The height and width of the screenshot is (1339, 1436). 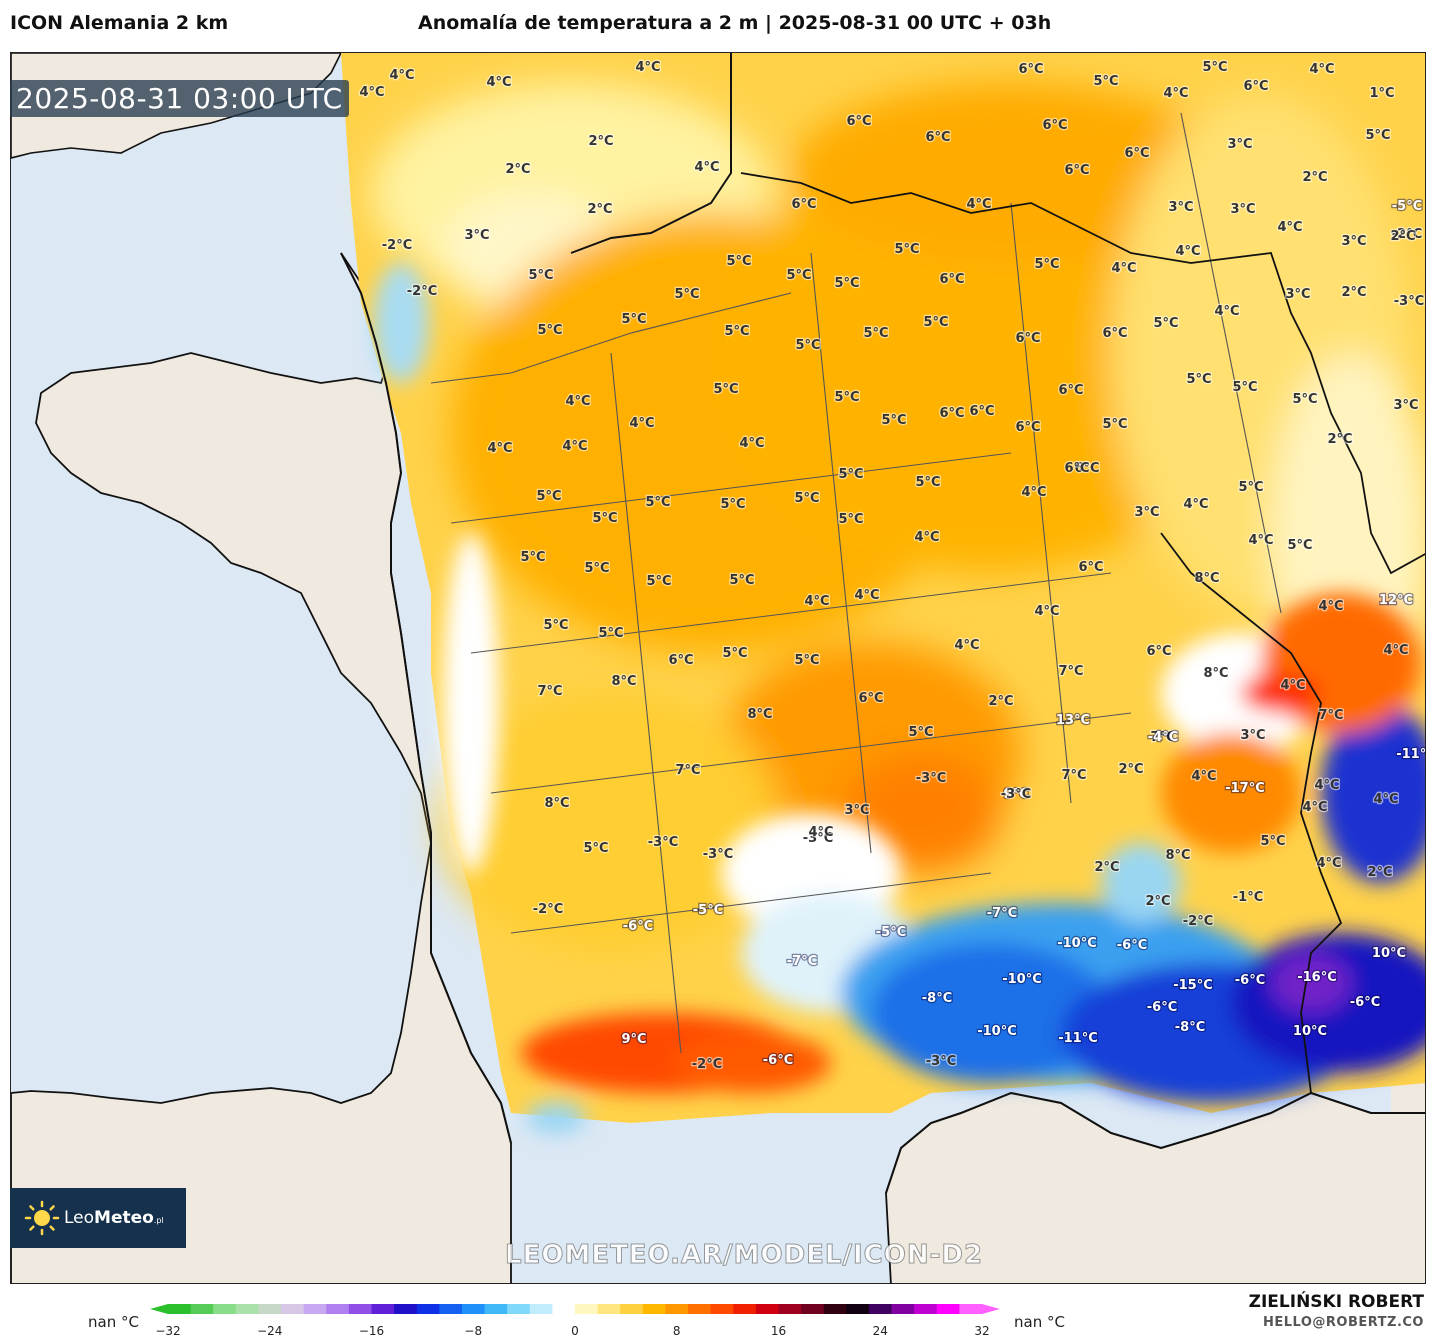 What do you see at coordinates (1193, 985) in the screenshot?
I see `anomaly-label: -15°C` at bounding box center [1193, 985].